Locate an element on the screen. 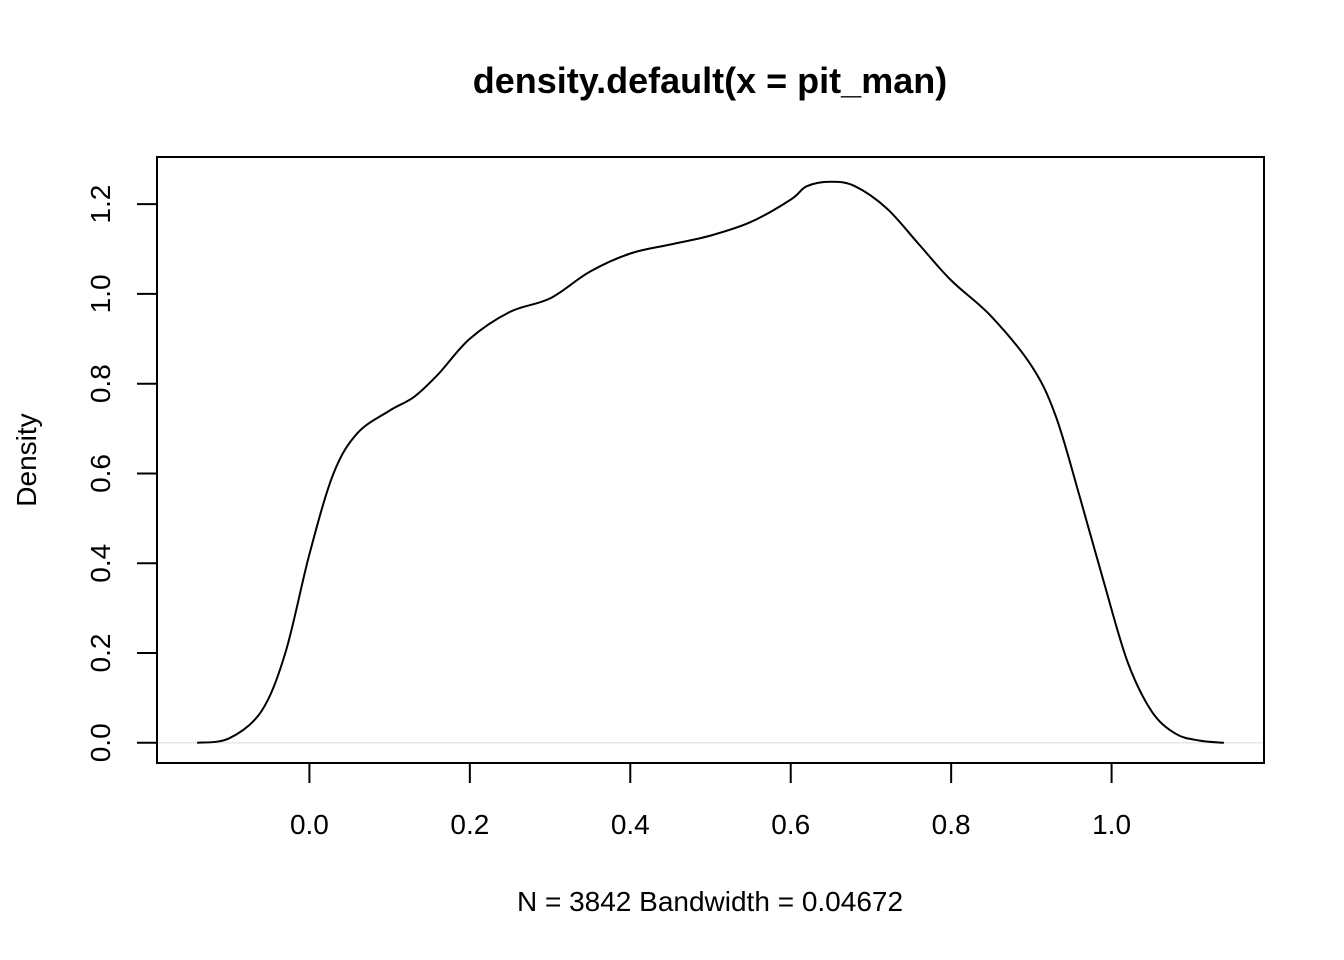 Image resolution: width=1344 pixels, height=960 pixels. x-axis-label: N = 3842 Bandwidth = 0.04672 is located at coordinates (710, 901).